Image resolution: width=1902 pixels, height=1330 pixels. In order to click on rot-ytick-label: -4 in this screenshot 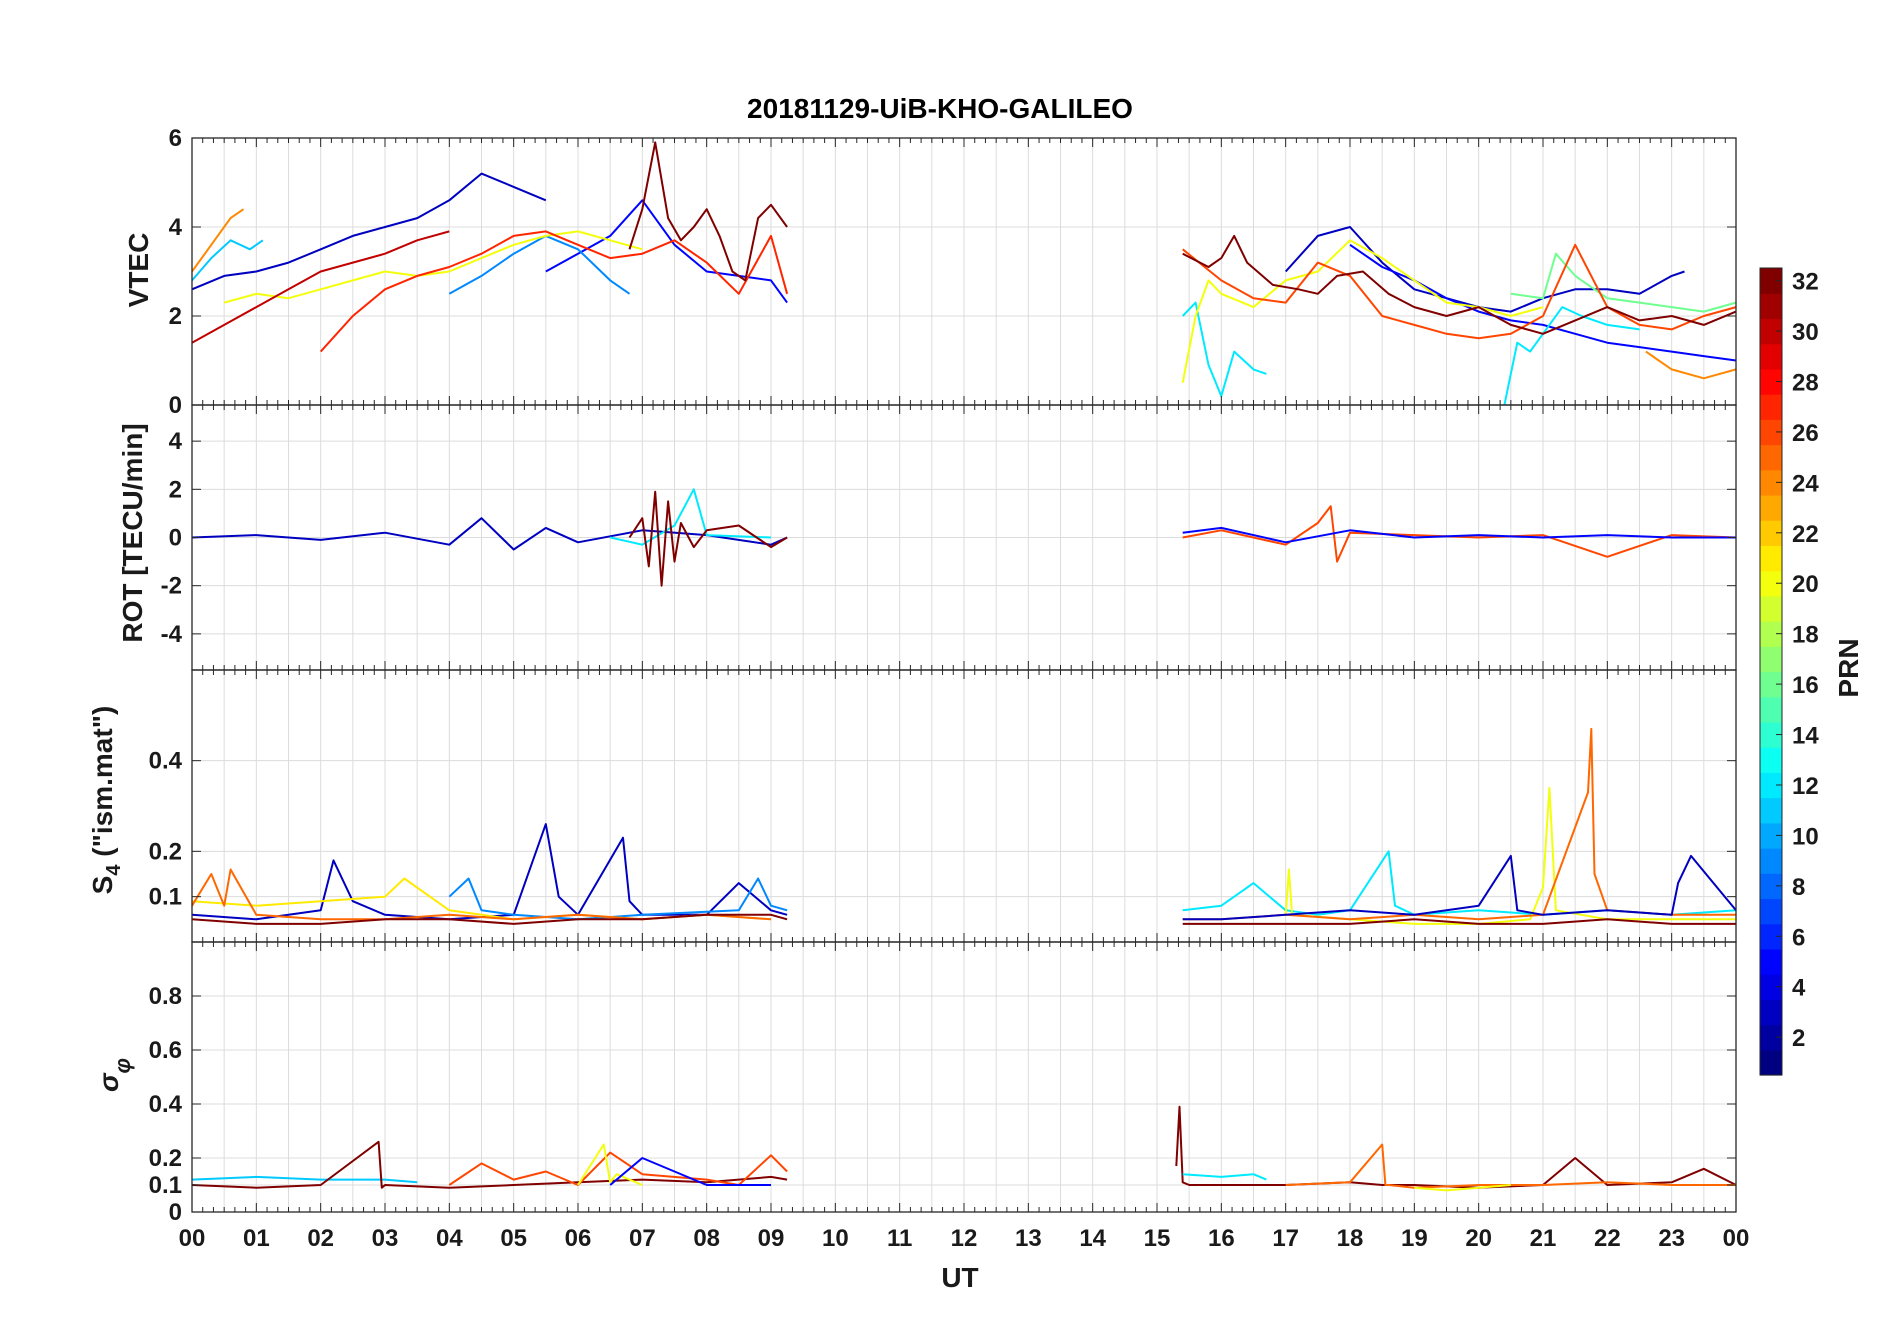, I will do `click(172, 634)`.